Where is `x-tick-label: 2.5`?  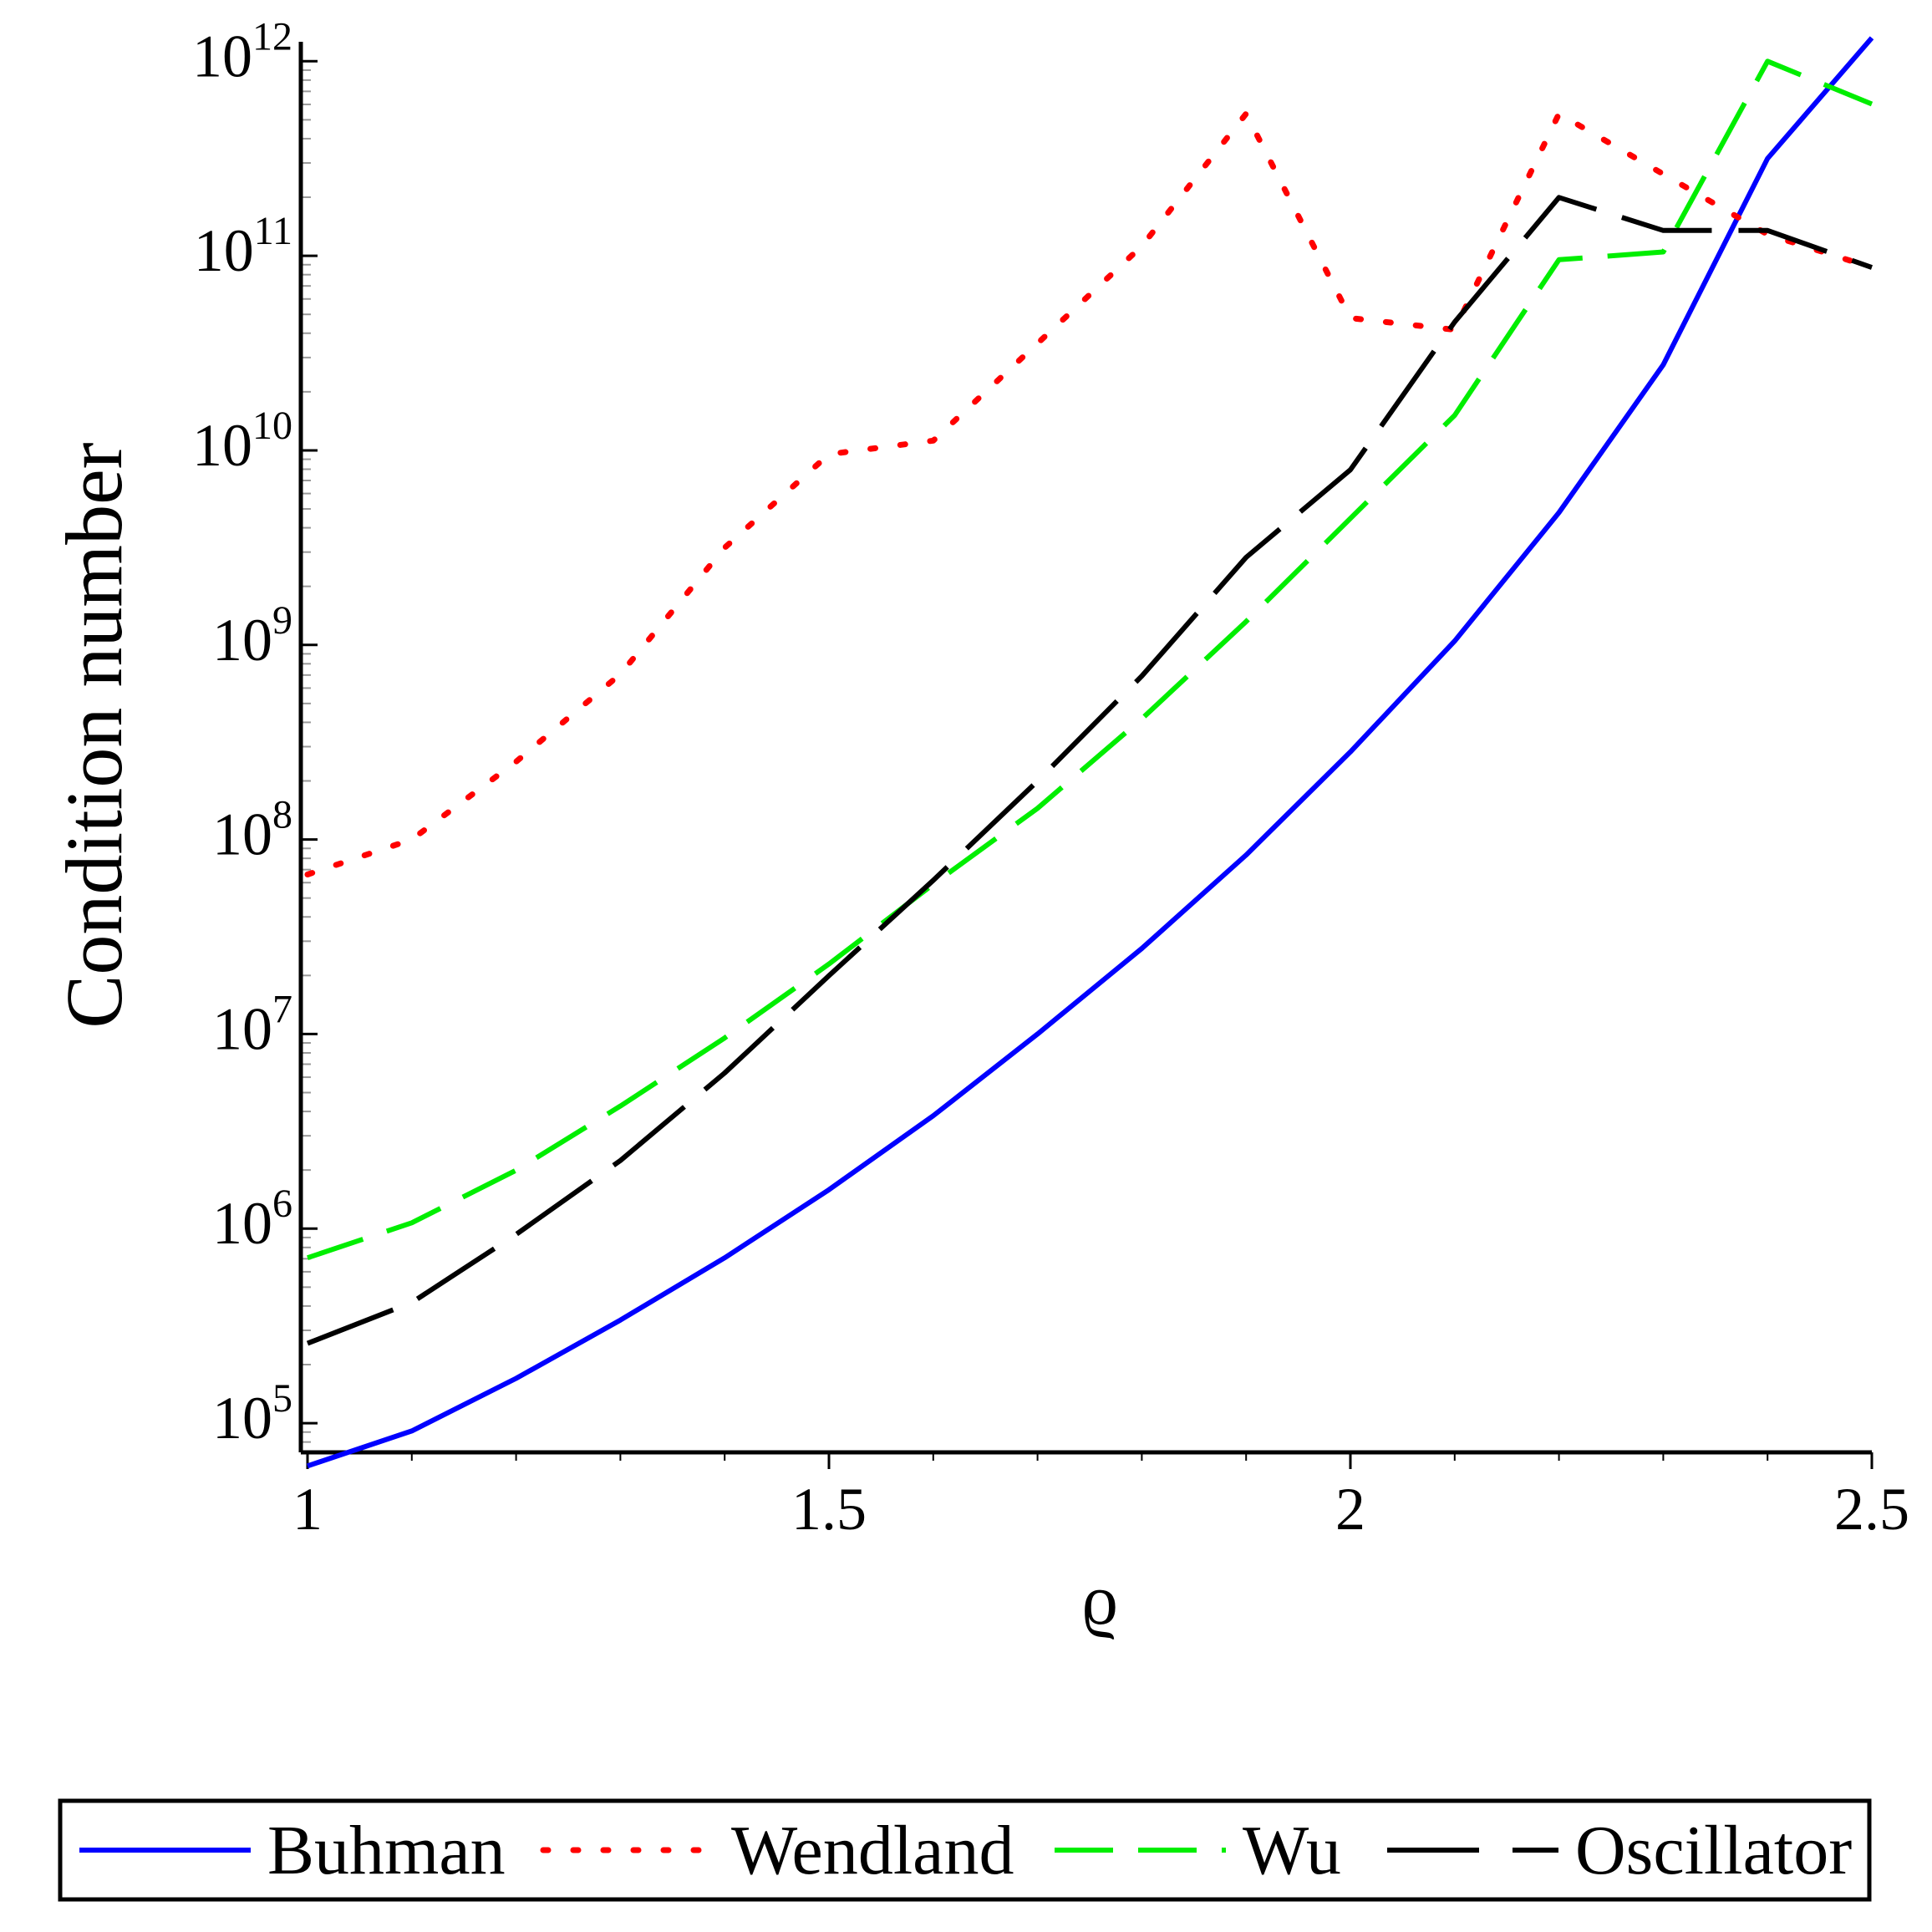 x-tick-label: 2.5 is located at coordinates (1871, 1509).